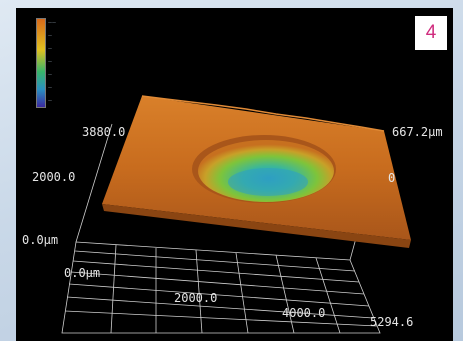 The width and height of the screenshot is (463, 341). What do you see at coordinates (103, 132) in the screenshot?
I see `y-axis-max-label: 3880.0` at bounding box center [103, 132].